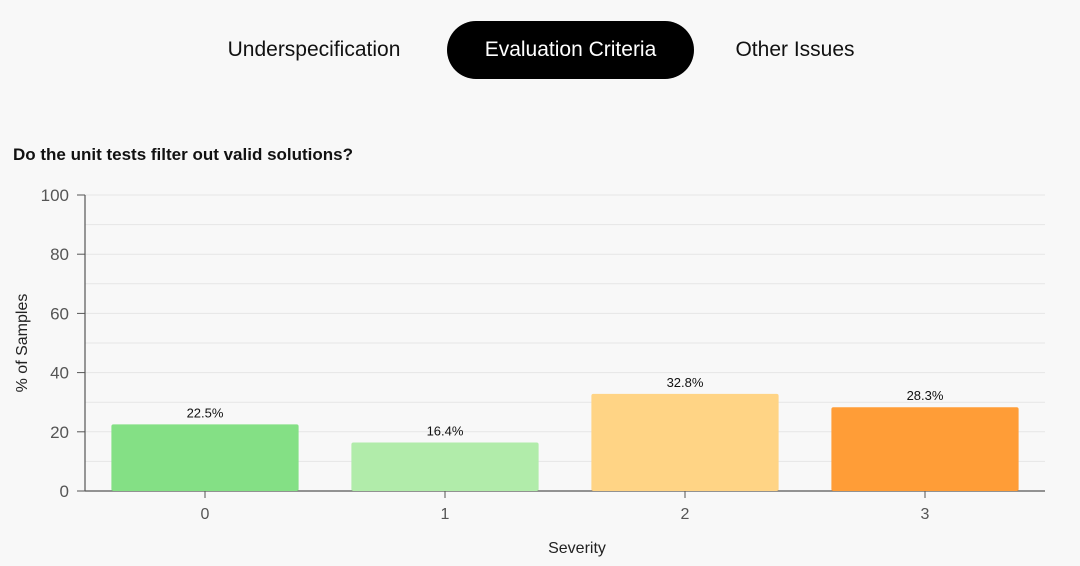  I want to click on data-label: 28.3%, so click(925, 395).